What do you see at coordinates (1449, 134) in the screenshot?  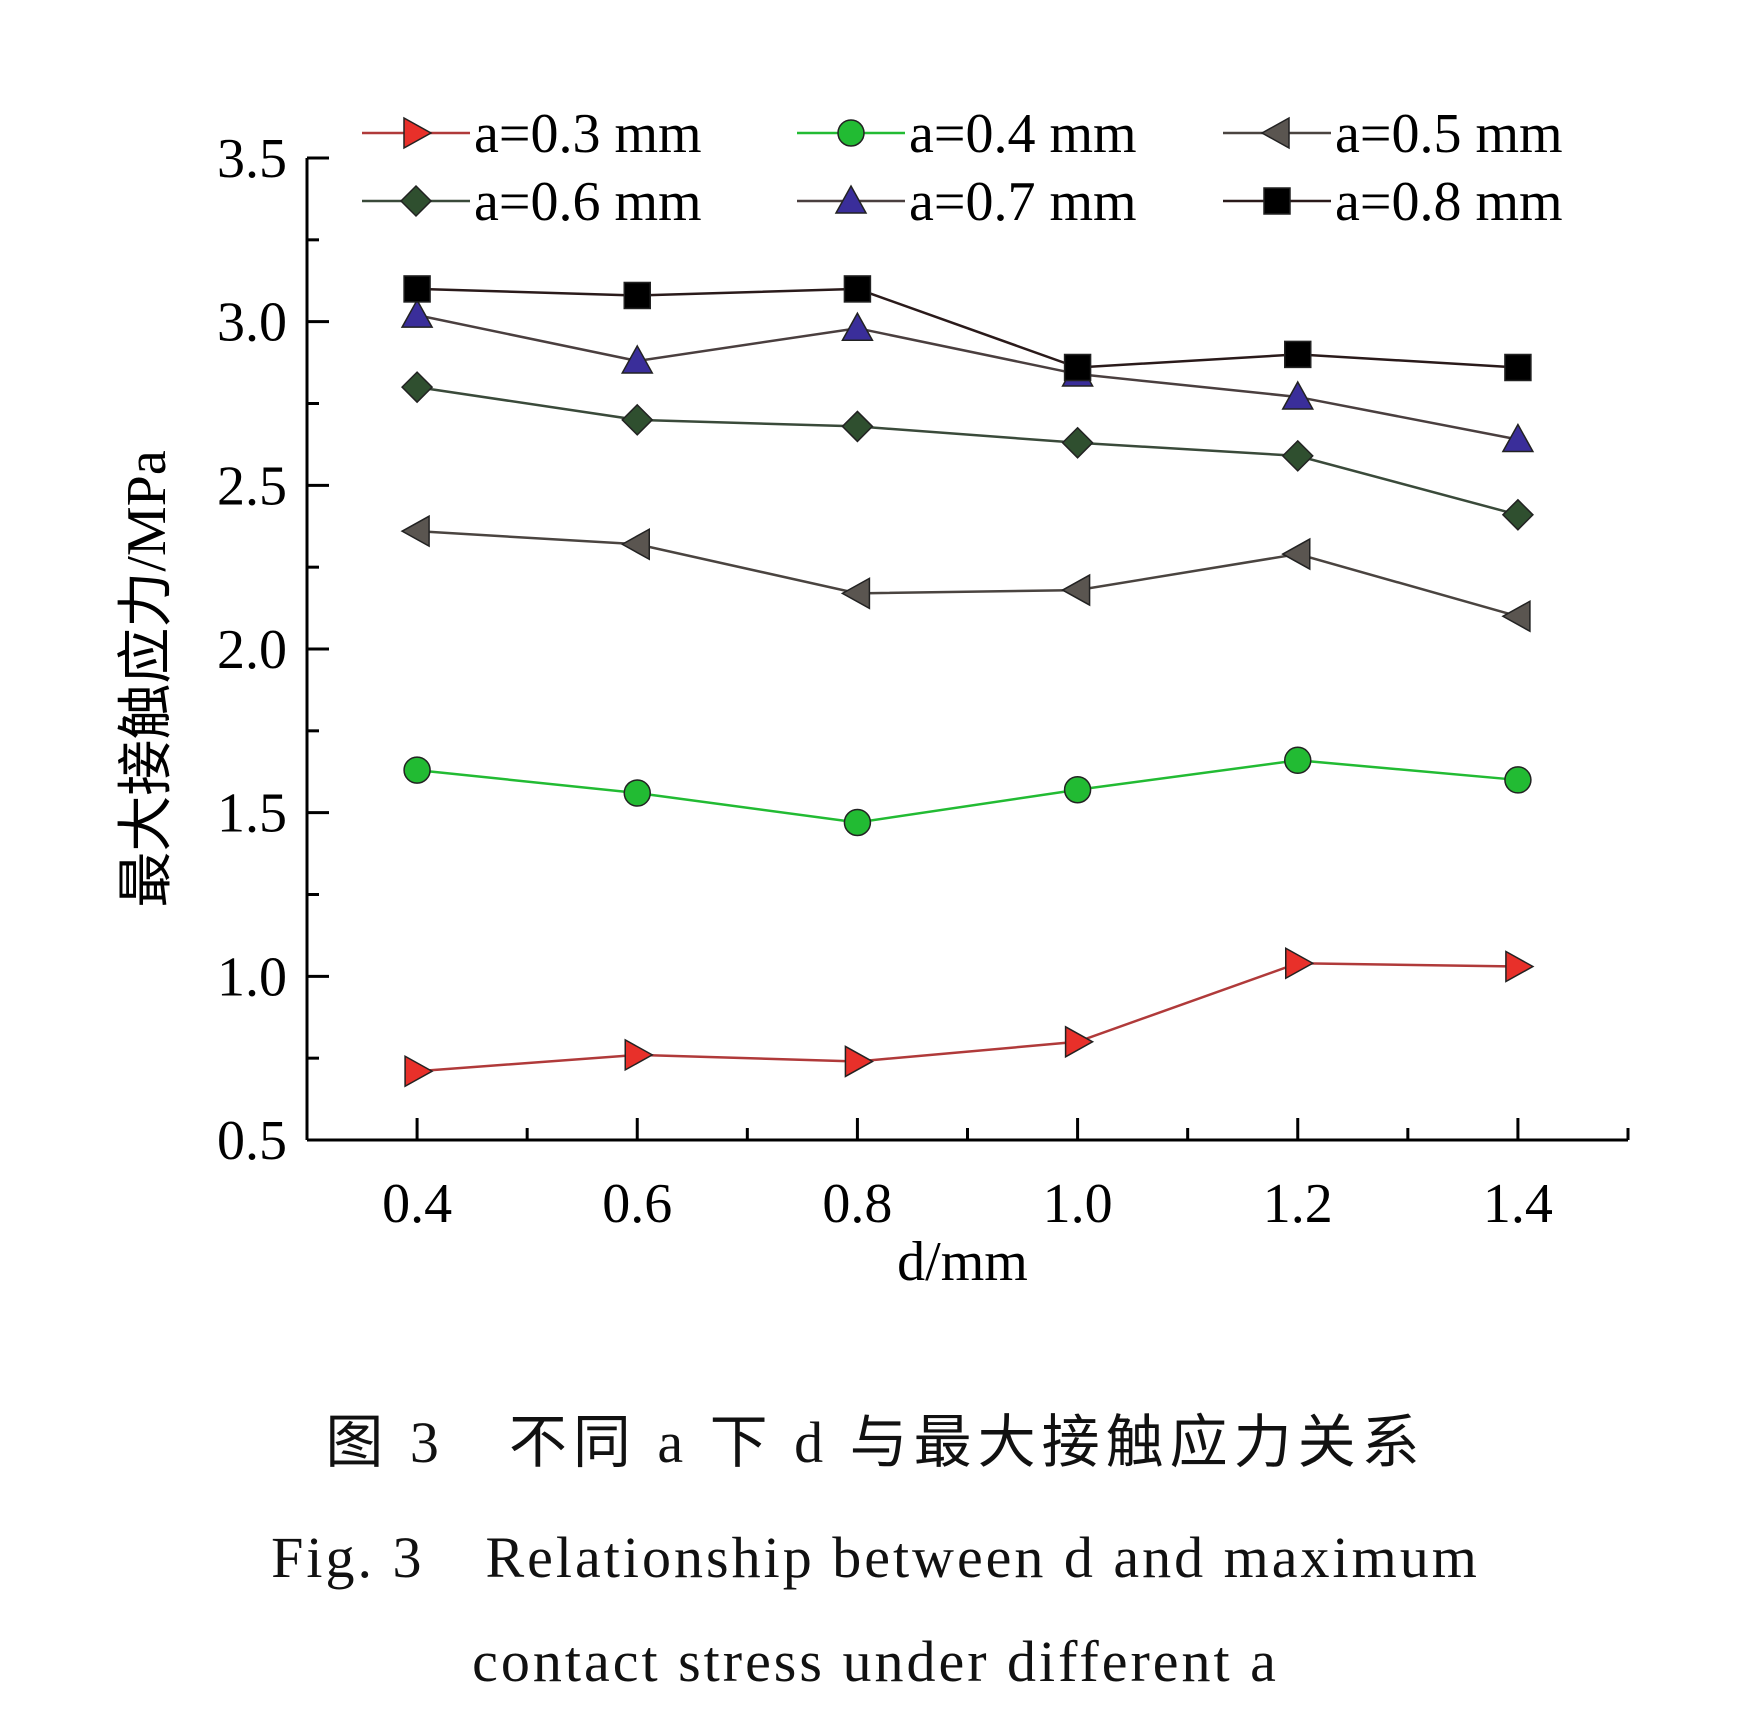 I see `legend-label: a=0.5 mm` at bounding box center [1449, 134].